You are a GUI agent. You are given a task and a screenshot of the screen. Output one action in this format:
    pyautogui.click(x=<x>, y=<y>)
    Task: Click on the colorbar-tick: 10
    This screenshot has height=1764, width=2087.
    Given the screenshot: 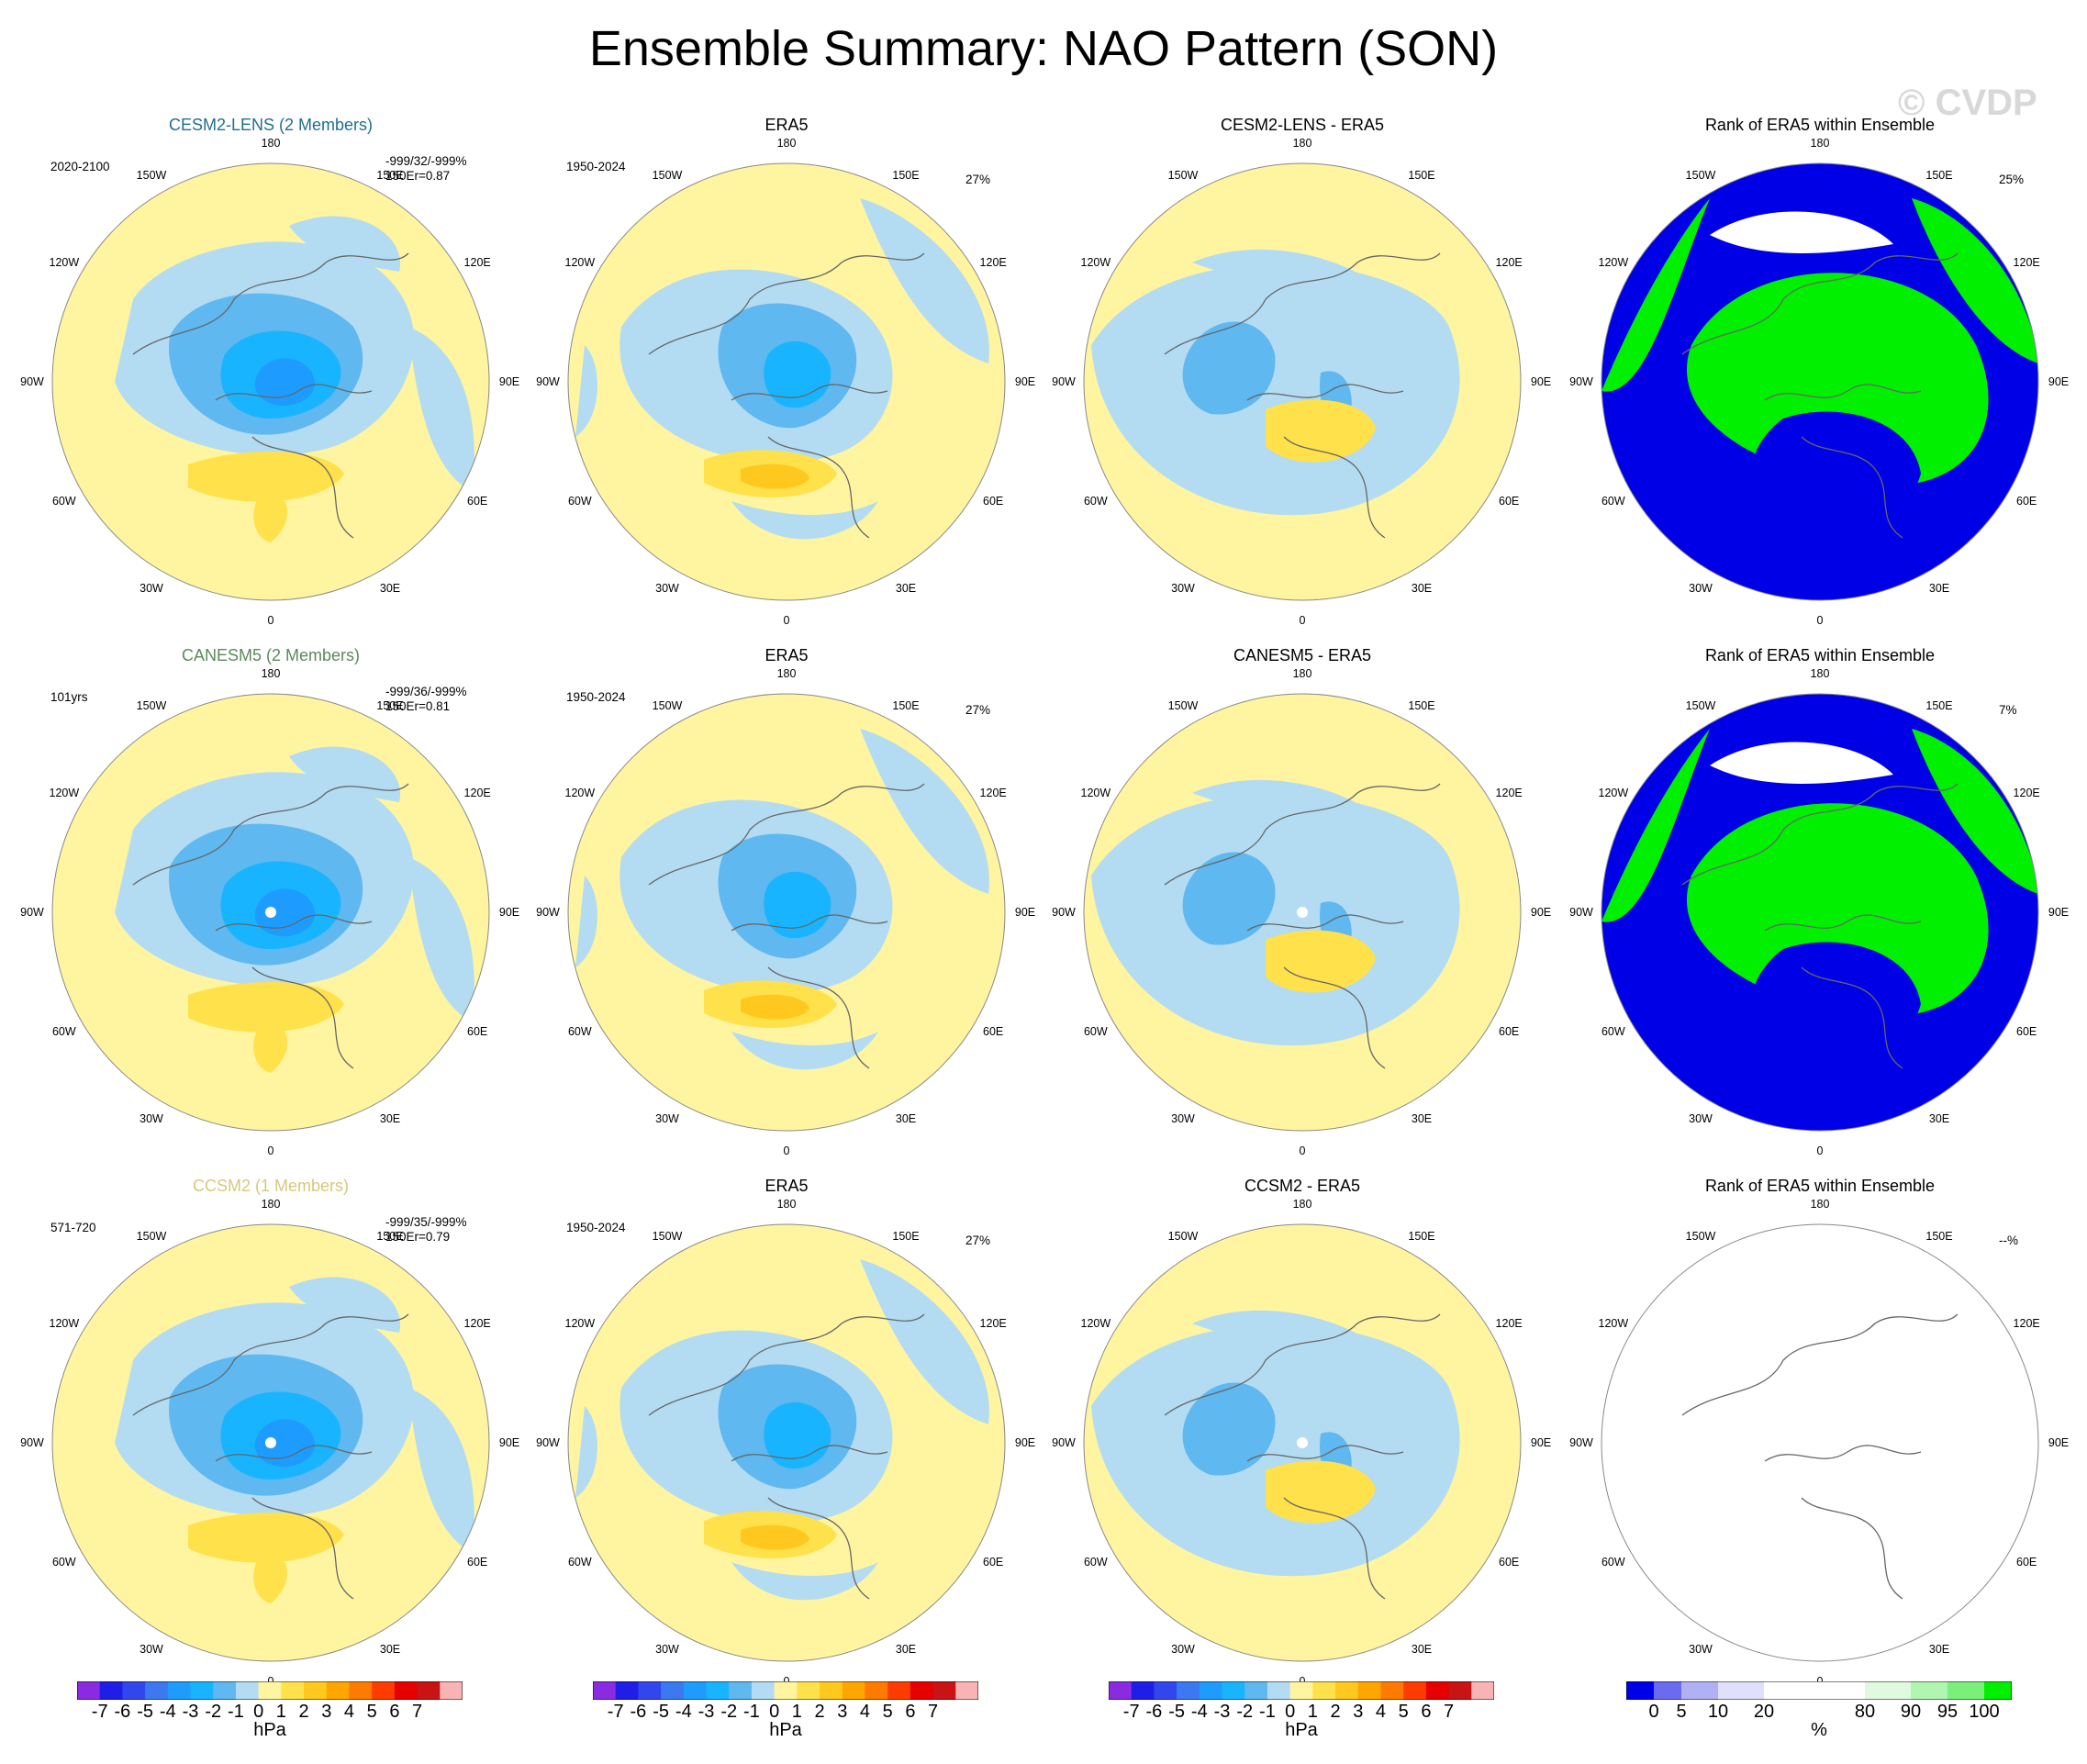 What is the action you would take?
    pyautogui.click(x=1718, y=1712)
    